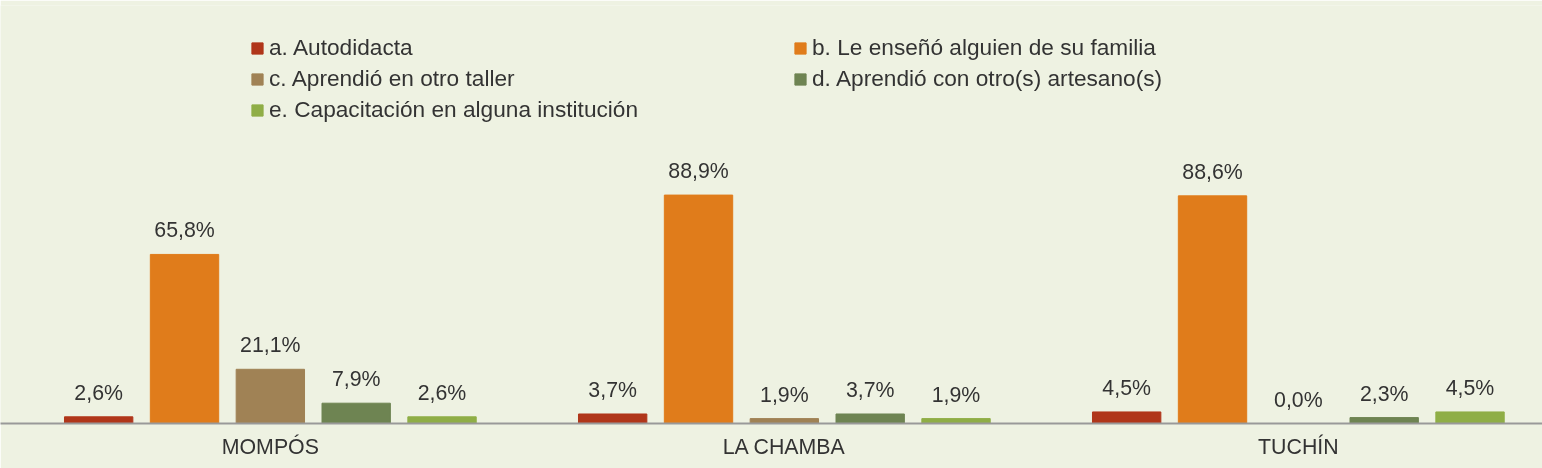  Describe the element at coordinates (984, 47) in the screenshot. I see `legend-label: b. Le enseñó alguien de su familia` at that location.